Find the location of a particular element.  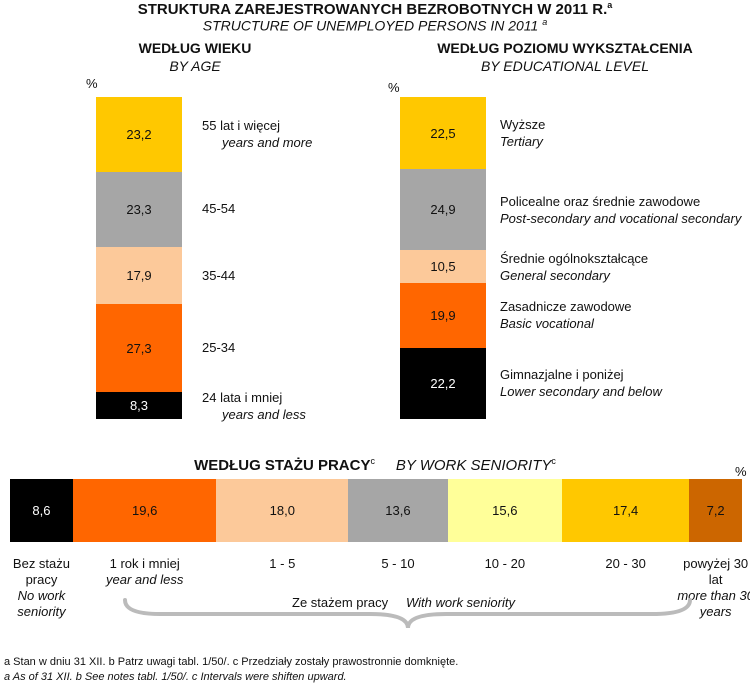

category-label-en: No work seniority is located at coordinates (41, 603).